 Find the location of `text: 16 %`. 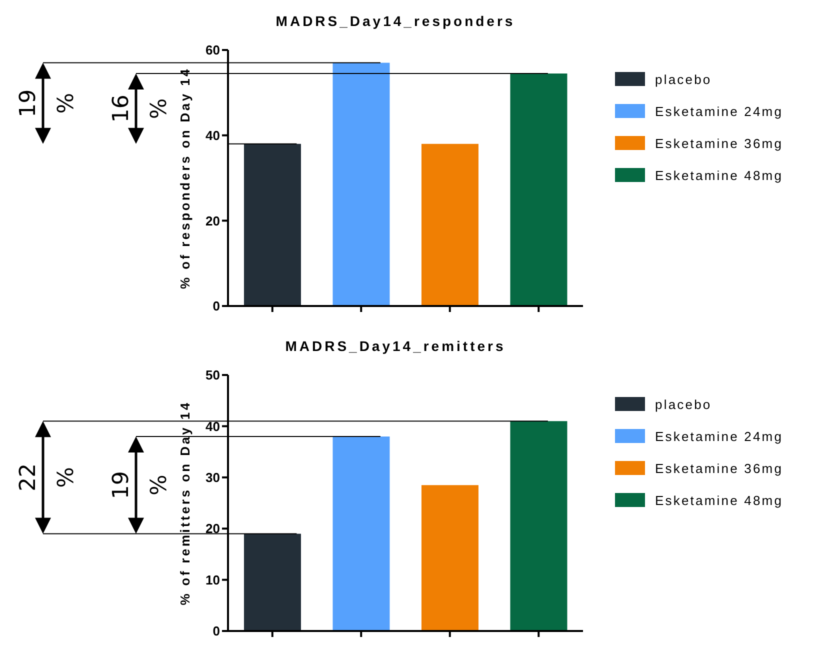

text: 16 % is located at coordinates (140, 108).